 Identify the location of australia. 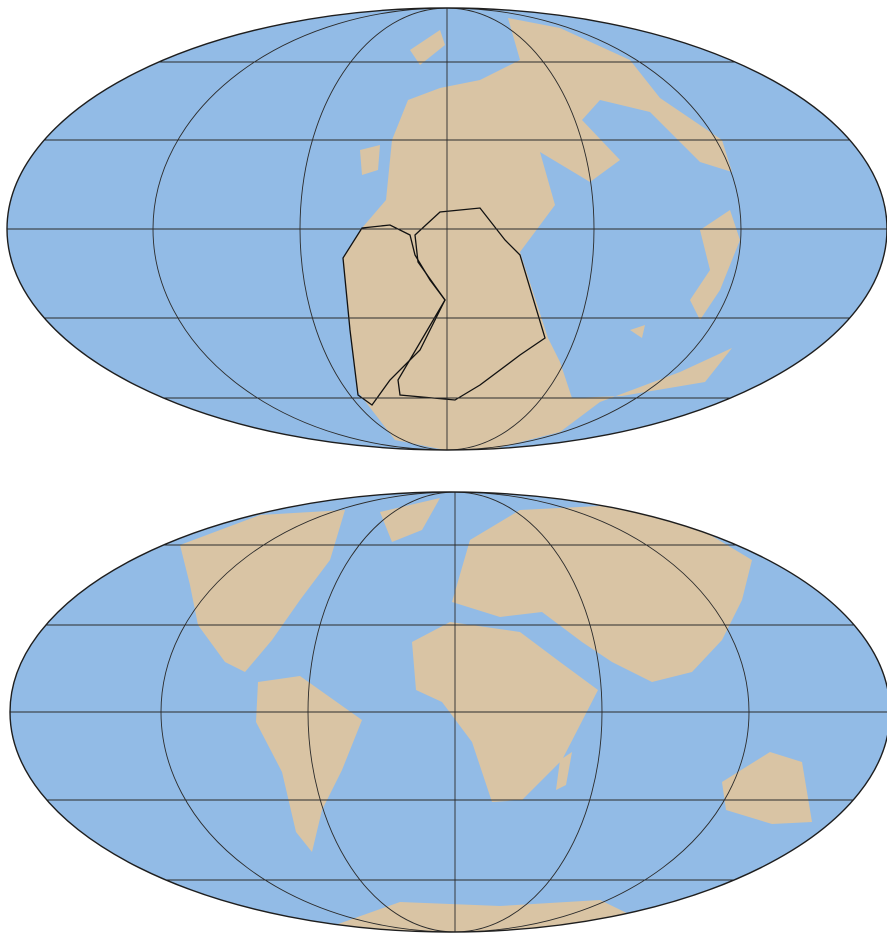
(767, 788).